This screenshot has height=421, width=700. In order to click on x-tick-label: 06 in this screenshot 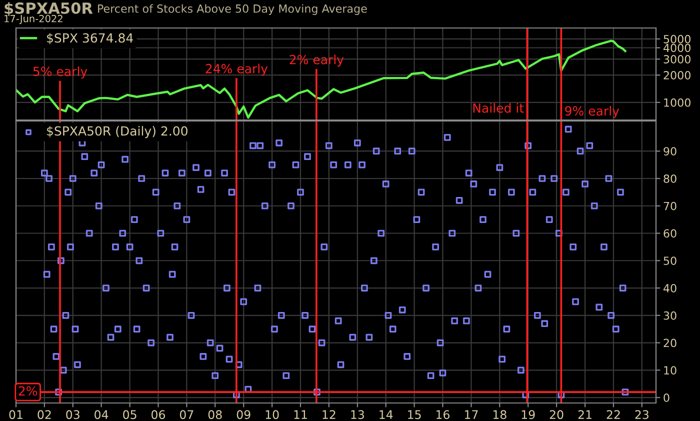, I will do `click(159, 415)`.